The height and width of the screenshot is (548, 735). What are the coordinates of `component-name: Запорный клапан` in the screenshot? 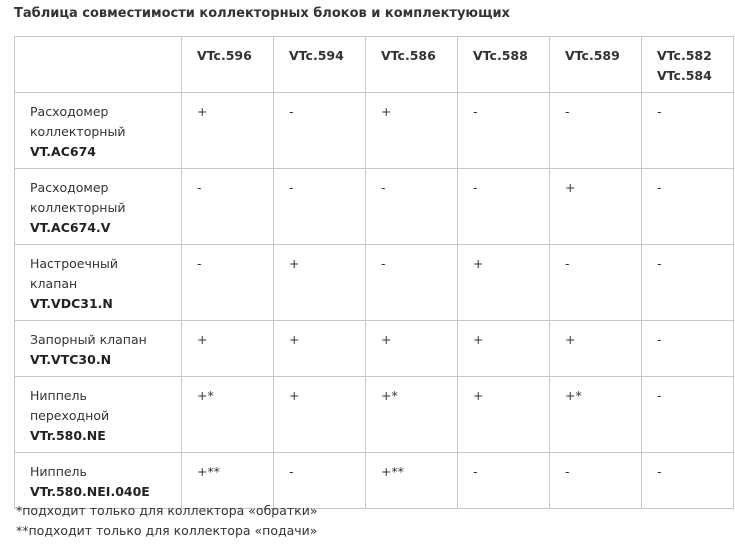 It's located at (88, 339).